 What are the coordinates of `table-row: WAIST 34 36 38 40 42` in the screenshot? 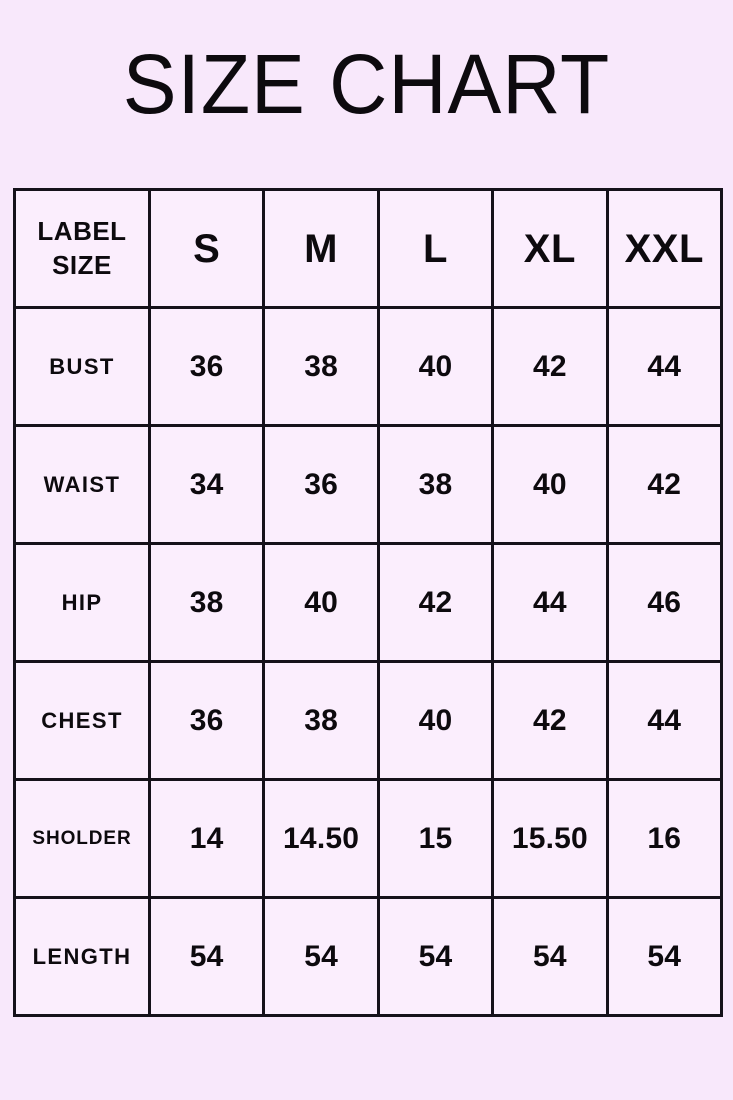 It's located at (368, 484).